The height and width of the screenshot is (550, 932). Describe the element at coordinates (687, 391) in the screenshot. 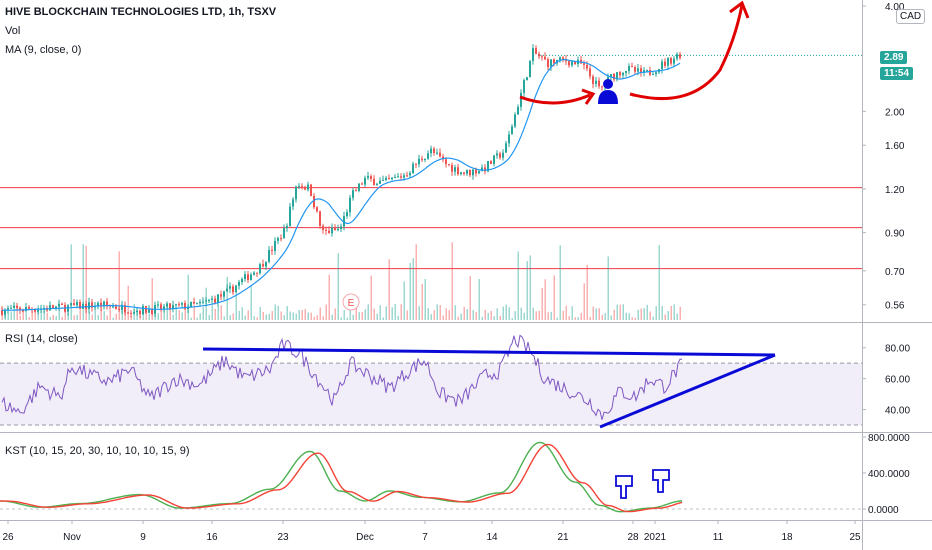

I see `trendline` at that location.